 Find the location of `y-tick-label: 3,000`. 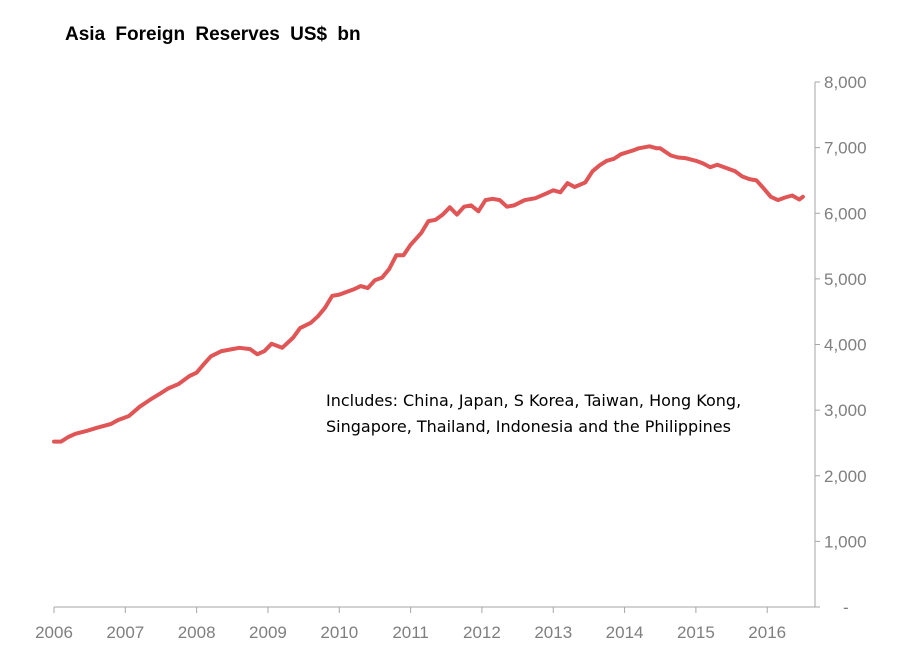

y-tick-label: 3,000 is located at coordinates (845, 410).